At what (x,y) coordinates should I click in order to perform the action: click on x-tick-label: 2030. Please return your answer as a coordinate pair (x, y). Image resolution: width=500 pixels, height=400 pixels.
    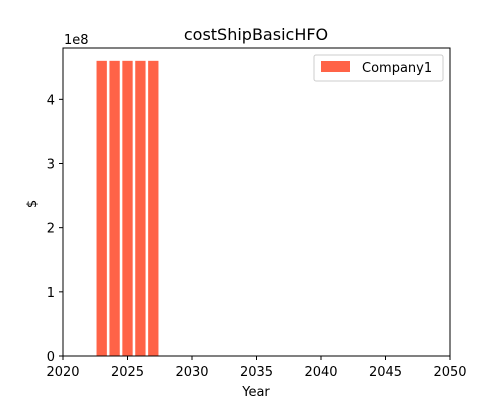
    Looking at the image, I should click on (191, 372).